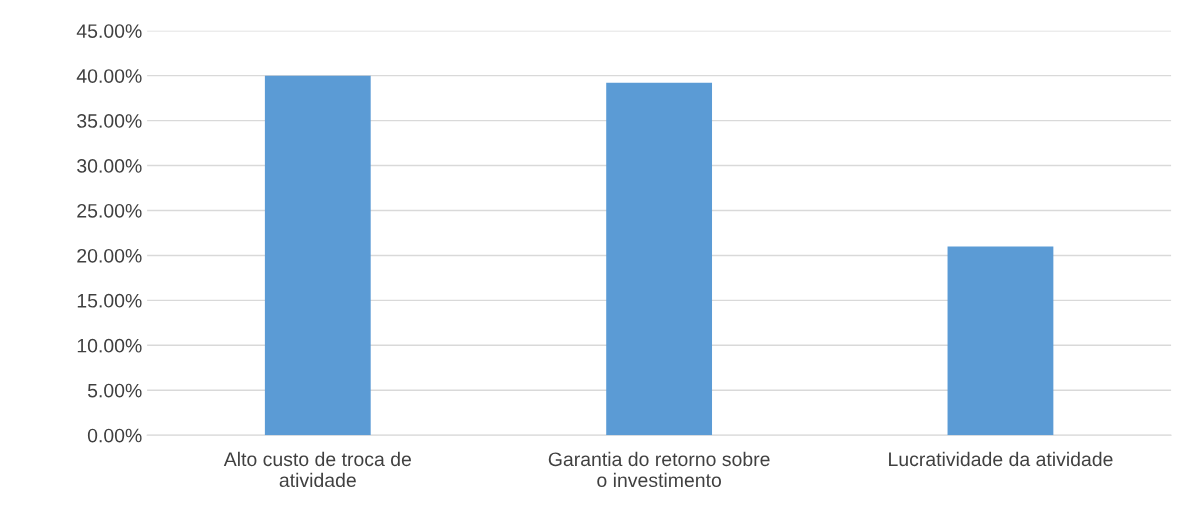 This screenshot has height=512, width=1177. Describe the element at coordinates (109, 166) in the screenshot. I see `y-tick-label: 30.00%` at that location.